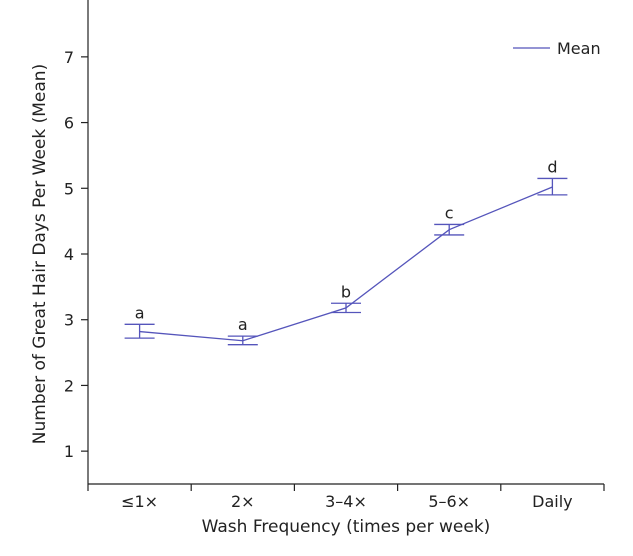  What do you see at coordinates (76, 254) in the screenshot?
I see `y-ticks: 1 2 3 4 5 6 7` at bounding box center [76, 254].